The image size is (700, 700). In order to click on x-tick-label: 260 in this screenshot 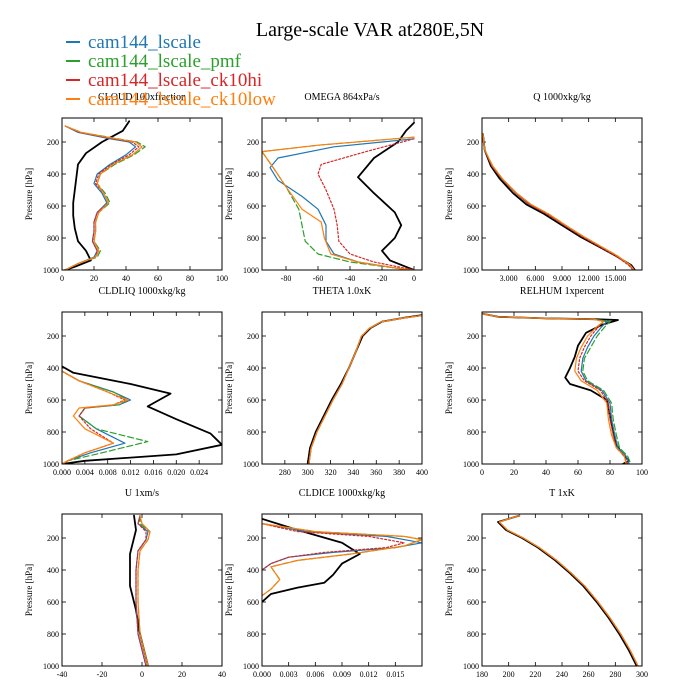, I will do `click(589, 674)`.